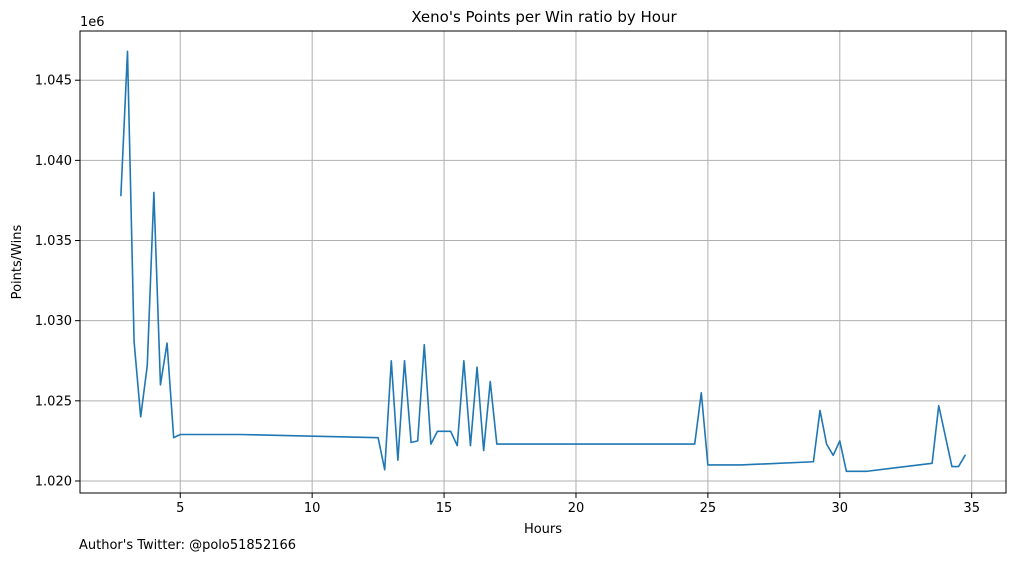  Describe the element at coordinates (92, 22) in the screenshot. I see `y-axis-offset-label: 1e6` at that location.